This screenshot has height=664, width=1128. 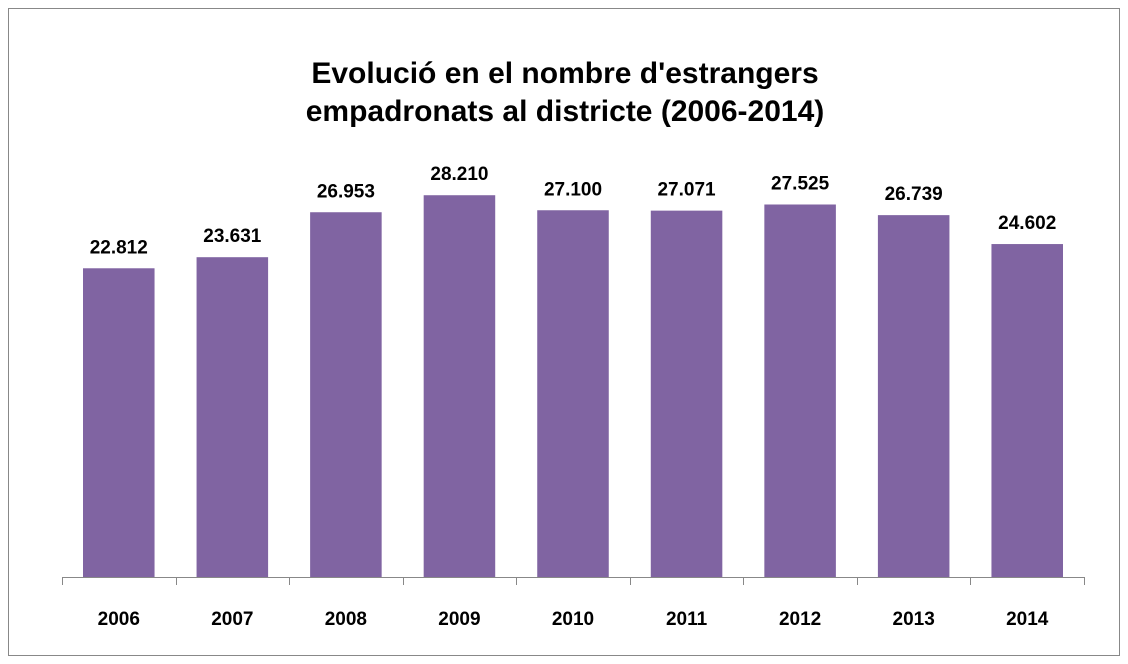 What do you see at coordinates (573, 189) in the screenshot?
I see `value-label: 27.100` at bounding box center [573, 189].